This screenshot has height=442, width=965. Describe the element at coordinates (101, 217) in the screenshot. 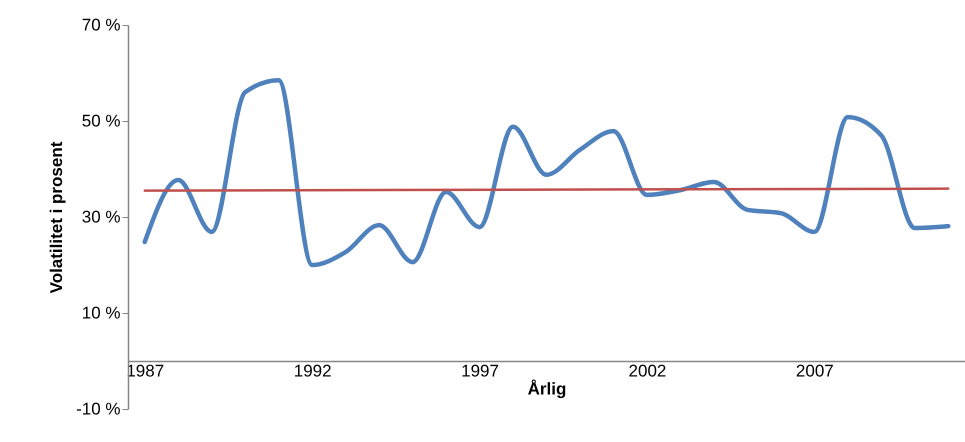

I see `y-tick-label: 30 %` at that location.